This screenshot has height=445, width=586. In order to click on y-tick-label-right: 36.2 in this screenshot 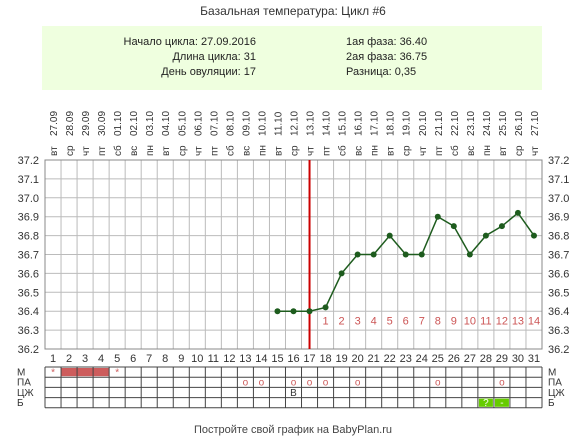, I will do `click(558, 350)`.